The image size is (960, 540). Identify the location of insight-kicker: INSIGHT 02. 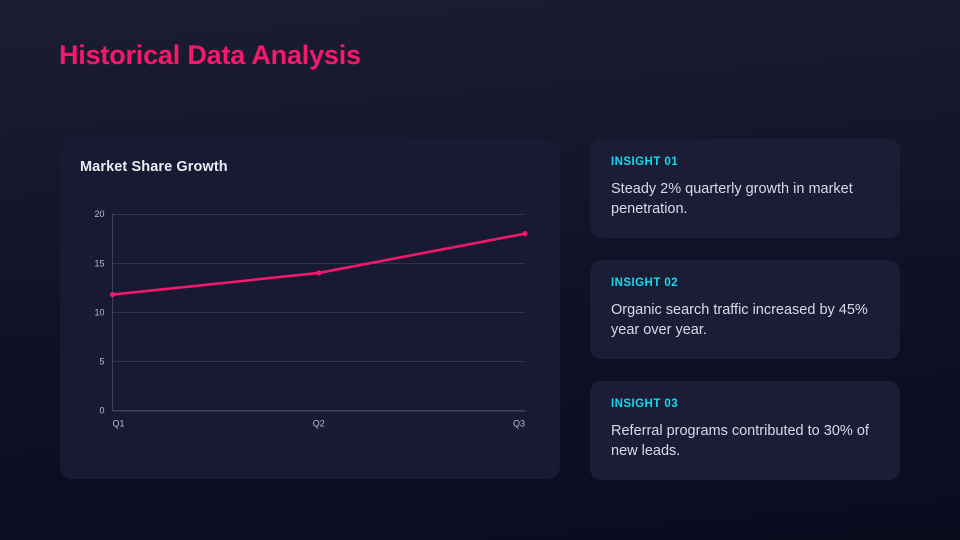
(645, 283).